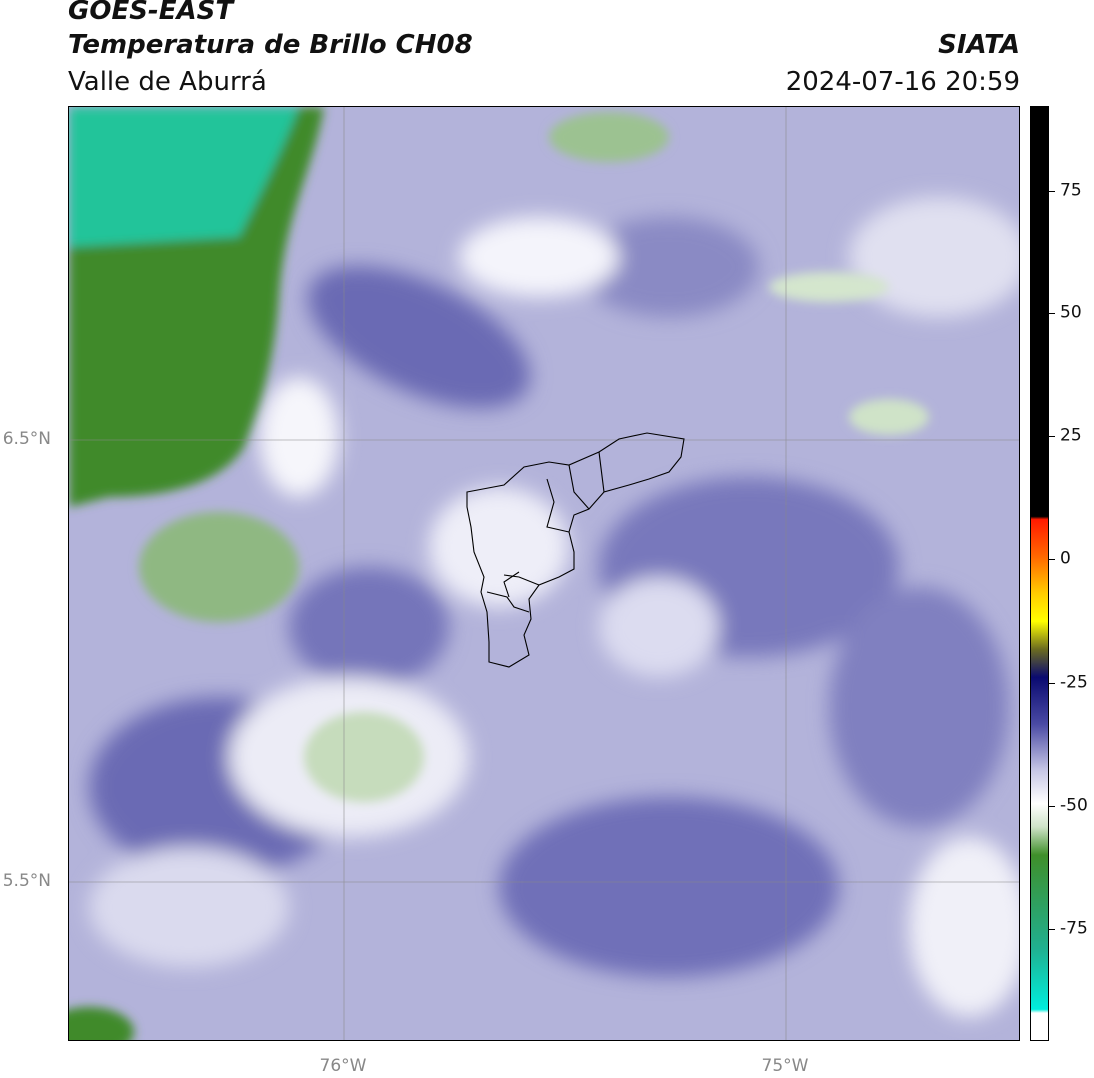 This screenshot has width=1094, height=1078. I want to click on longitude-label: 76°W, so click(343, 1066).